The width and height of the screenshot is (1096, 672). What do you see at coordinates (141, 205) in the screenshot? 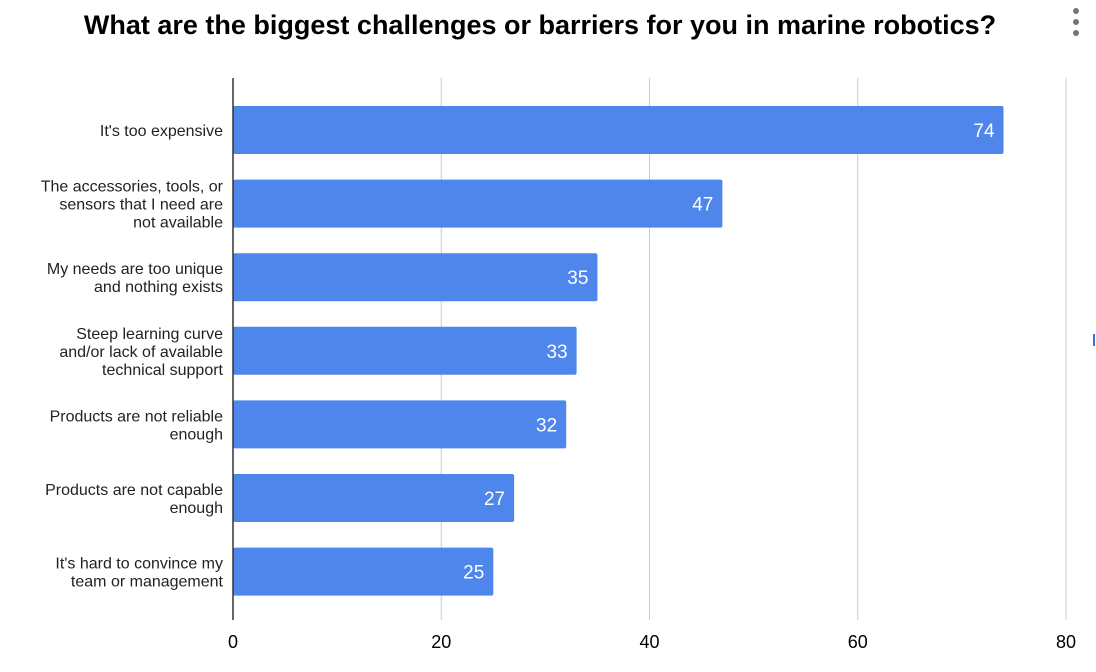
I see `category-label: sensors that I need are` at bounding box center [141, 205].